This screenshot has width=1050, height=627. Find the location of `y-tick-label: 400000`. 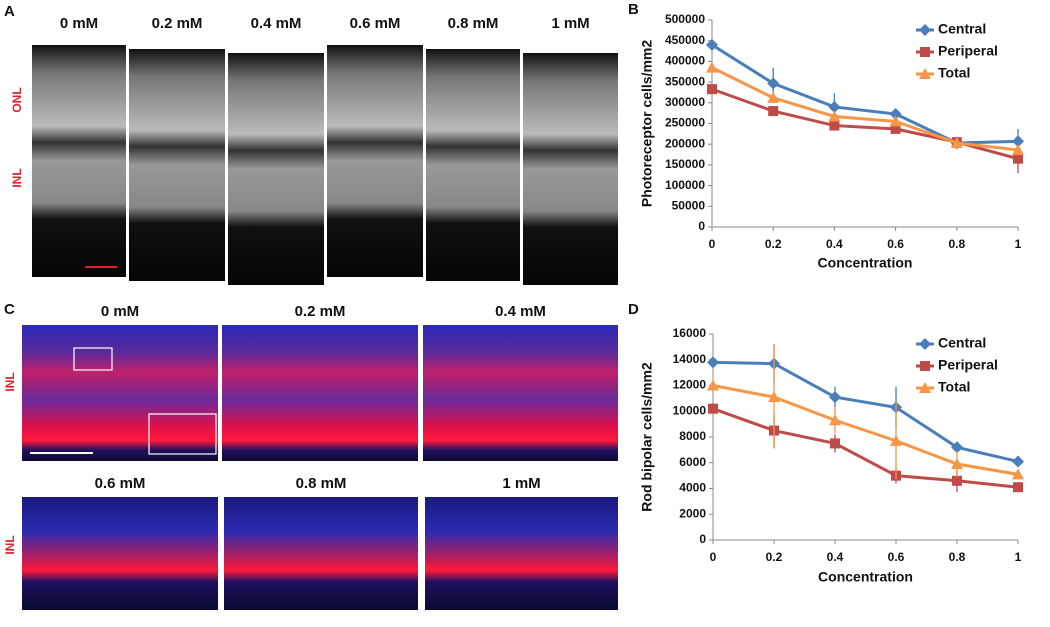

y-tick-label: 400000 is located at coordinates (685, 61).